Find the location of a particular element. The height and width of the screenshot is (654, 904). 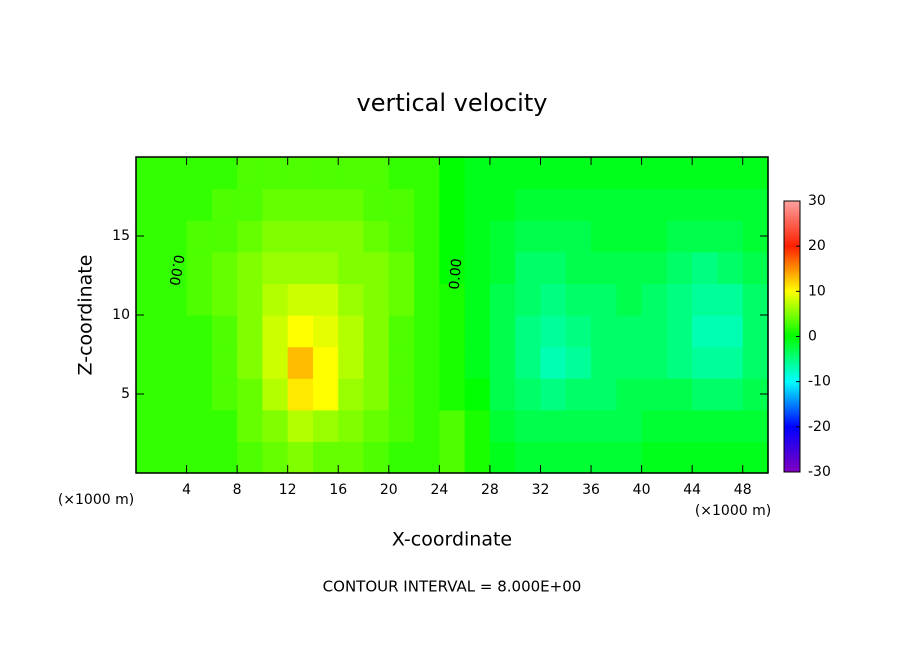

y-tick-label: 10 is located at coordinates (121, 315).